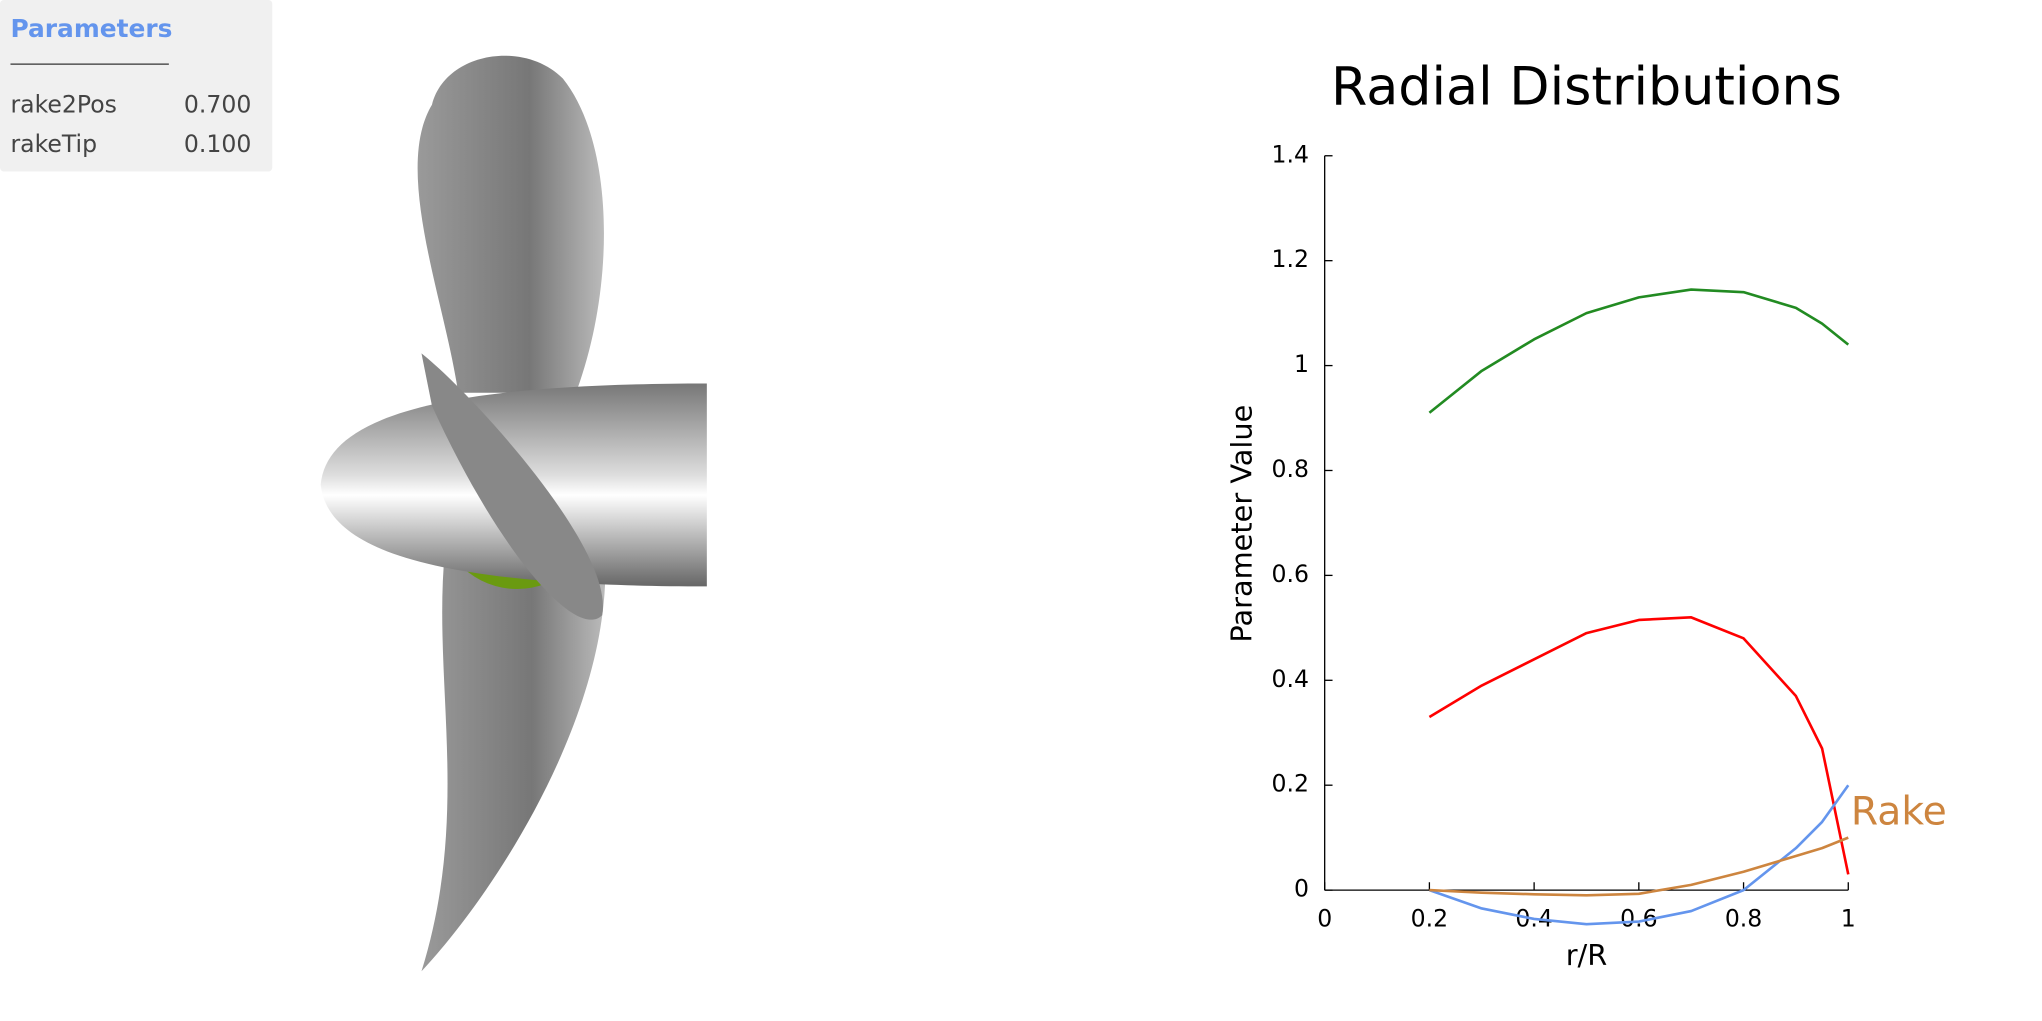 The height and width of the screenshot is (1021, 2042). Describe the element at coordinates (1290, 574) in the screenshot. I see `y-tick-label: 0.6` at that location.